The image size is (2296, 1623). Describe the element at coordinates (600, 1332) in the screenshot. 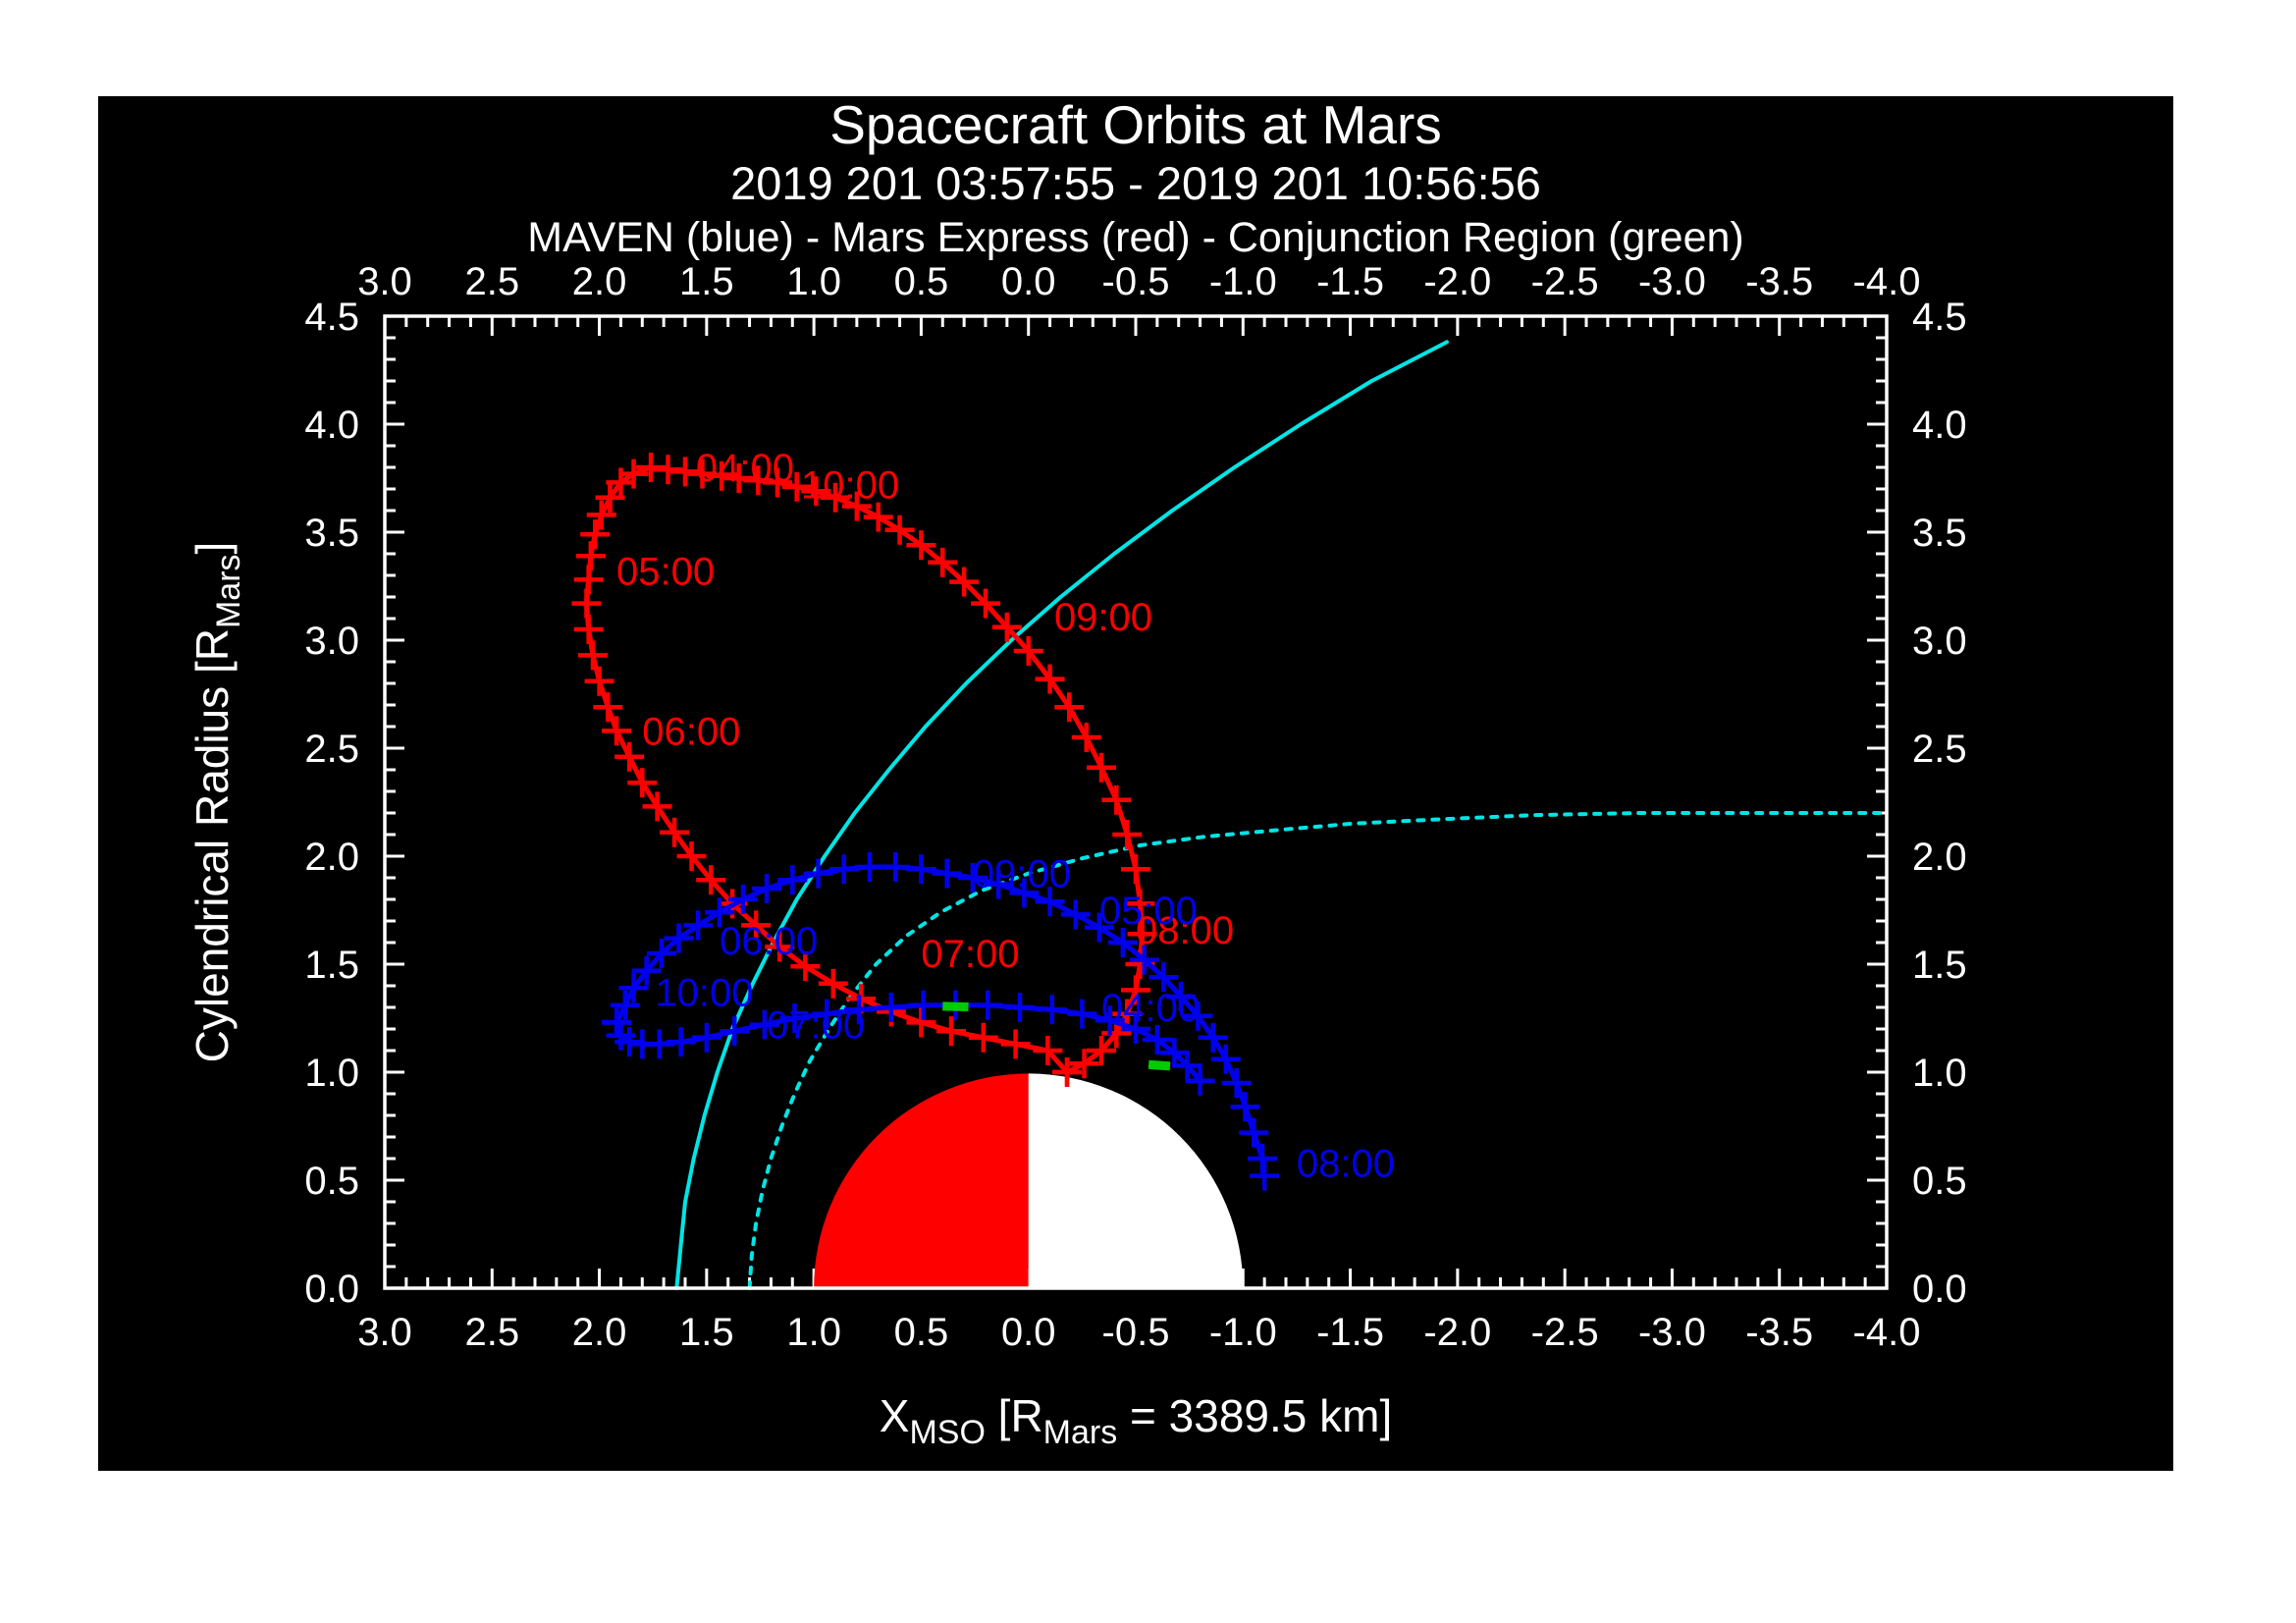

I see `x-tick-label-bottom: 2.0` at that location.